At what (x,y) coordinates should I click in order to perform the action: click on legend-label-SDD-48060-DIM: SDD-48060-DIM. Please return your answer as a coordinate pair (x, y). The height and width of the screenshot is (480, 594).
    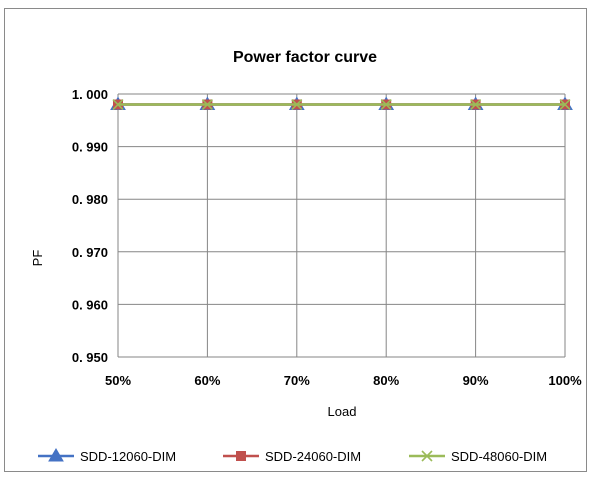
    Looking at the image, I should click on (499, 456).